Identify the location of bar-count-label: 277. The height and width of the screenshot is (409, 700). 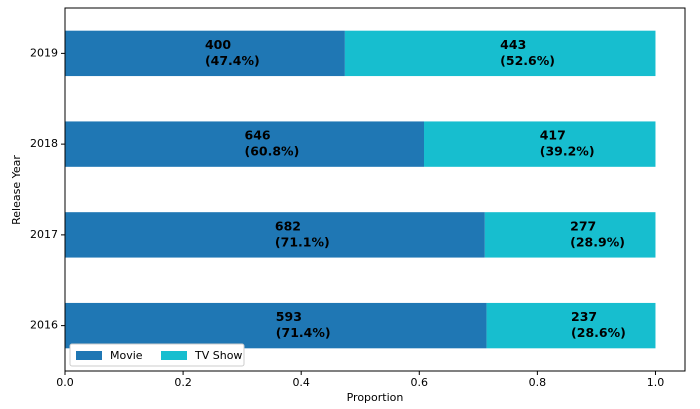
(583, 225).